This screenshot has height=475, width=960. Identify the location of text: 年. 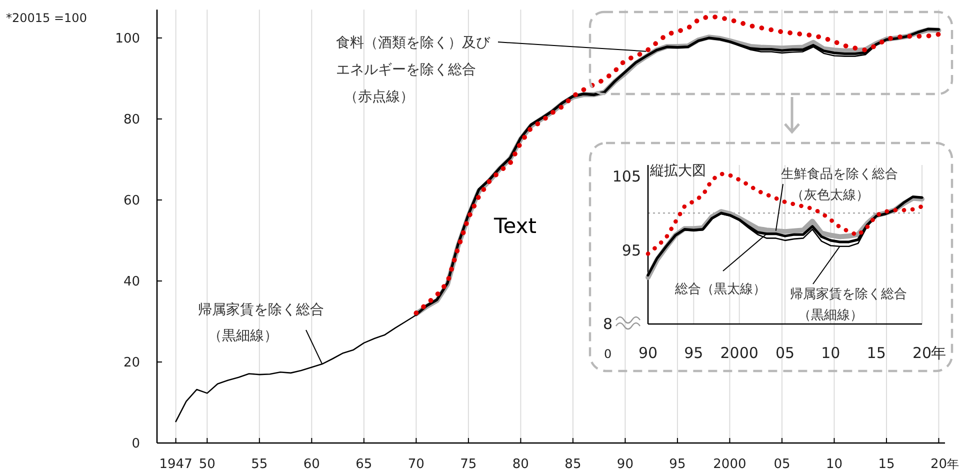
(953, 464).